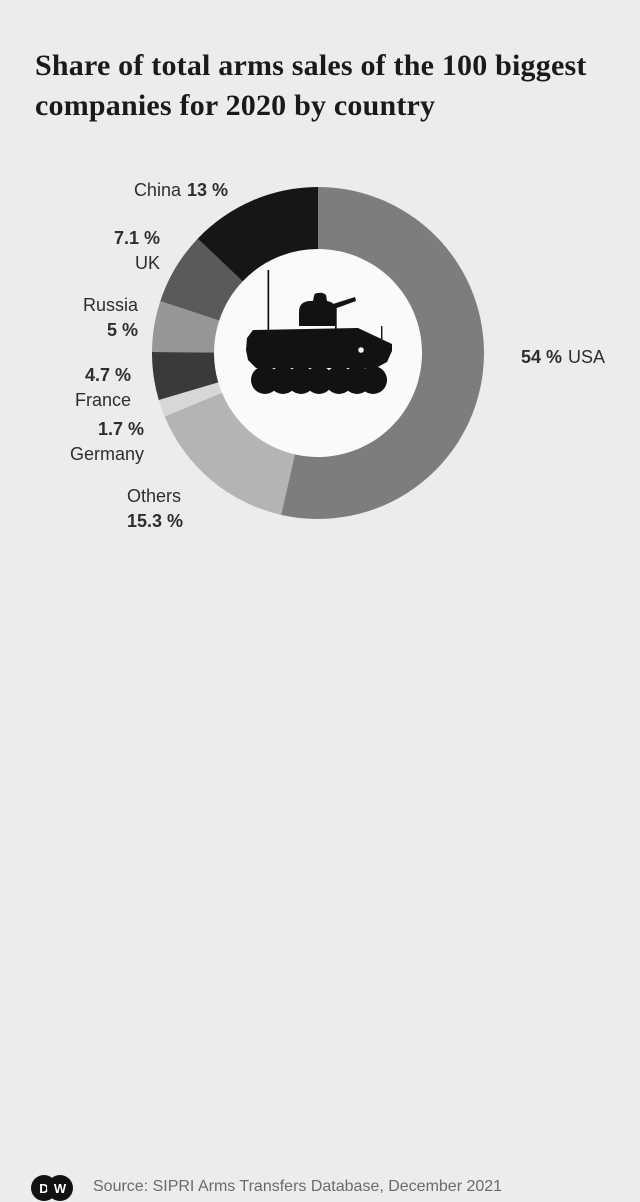 Image resolution: width=640 pixels, height=1202 pixels. What do you see at coordinates (155, 509) in the screenshot?
I see `callout-others: Others 15.3 %` at bounding box center [155, 509].